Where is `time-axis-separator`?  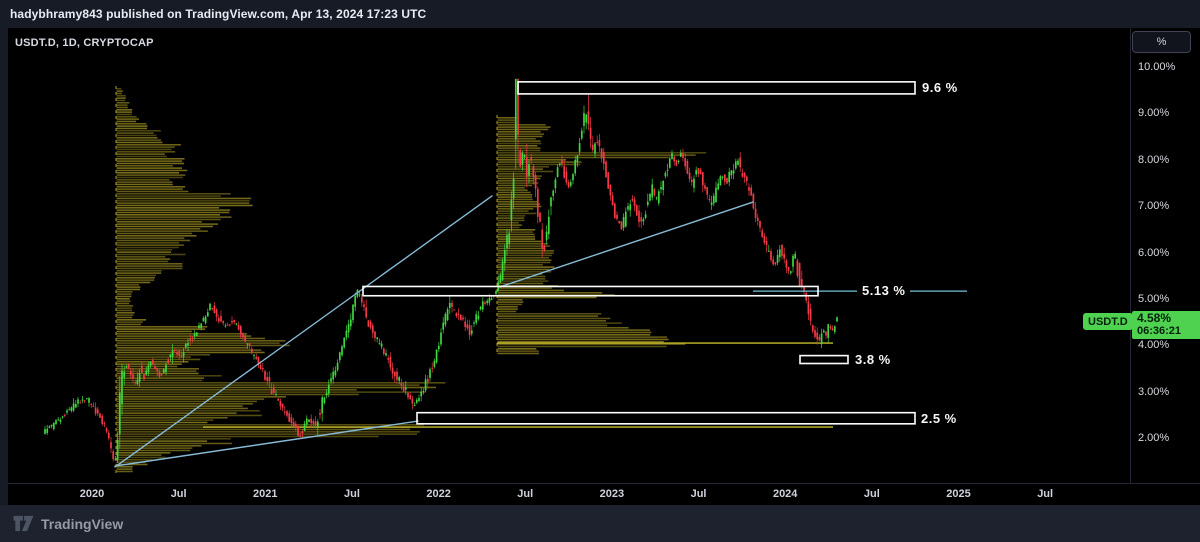 time-axis-separator is located at coordinates (604, 483).